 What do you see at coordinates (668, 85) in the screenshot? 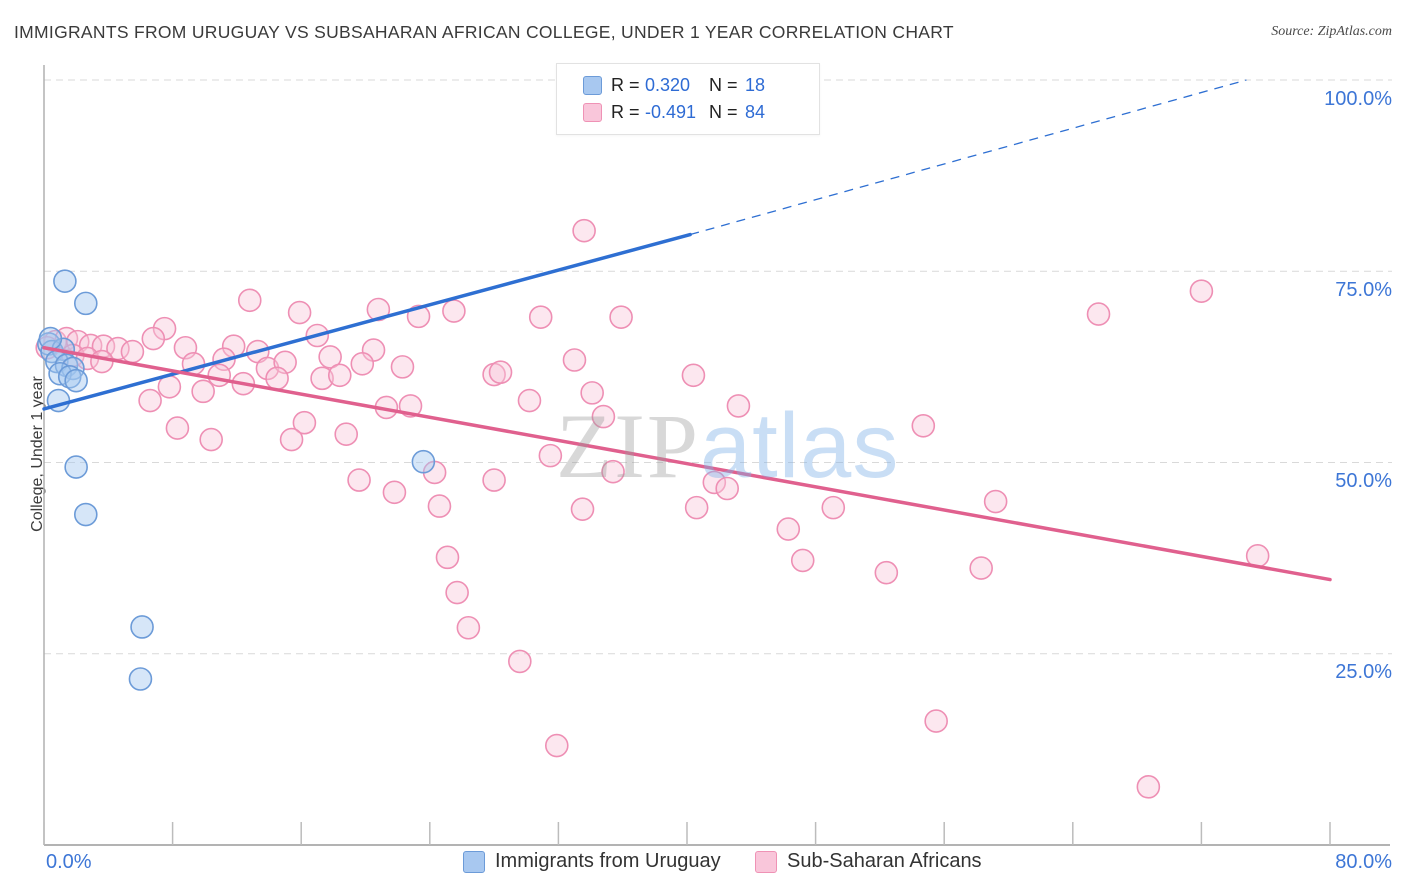
I see `r-value: 0.320` at bounding box center [668, 85].